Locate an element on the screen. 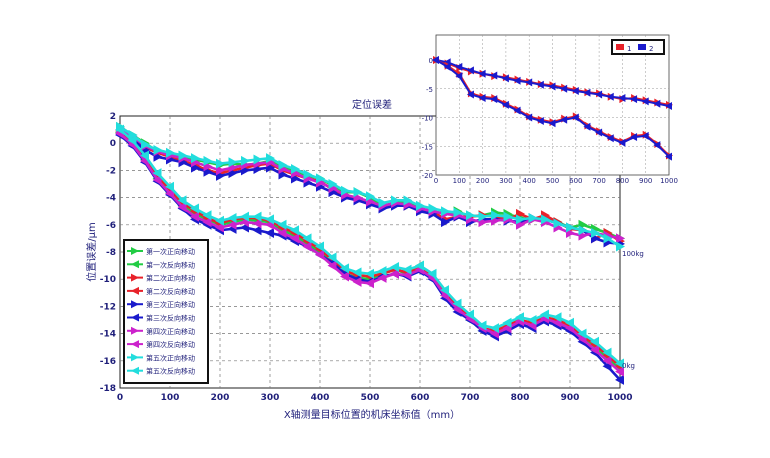 Image resolution: width=770 pixels, height=458 pixels. x-axis-label: X轴测量目标位置的机床坐标值（mm） is located at coordinates (372, 414).